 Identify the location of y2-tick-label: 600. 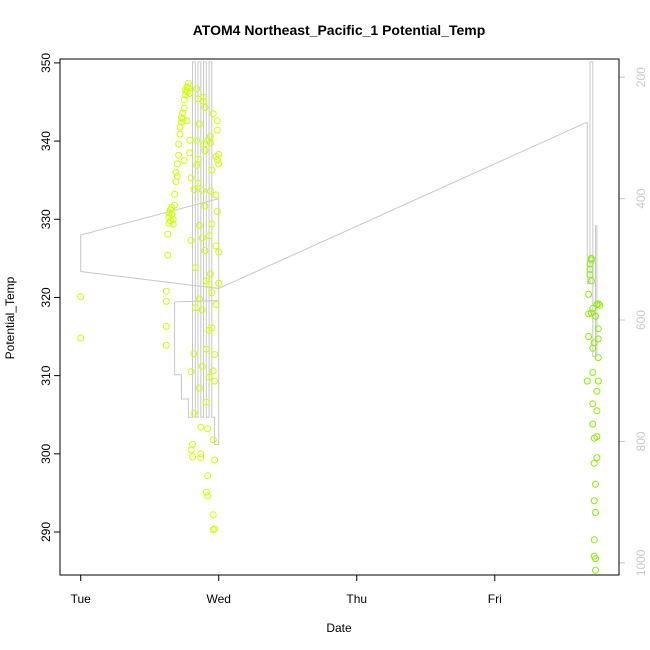
(641, 320).